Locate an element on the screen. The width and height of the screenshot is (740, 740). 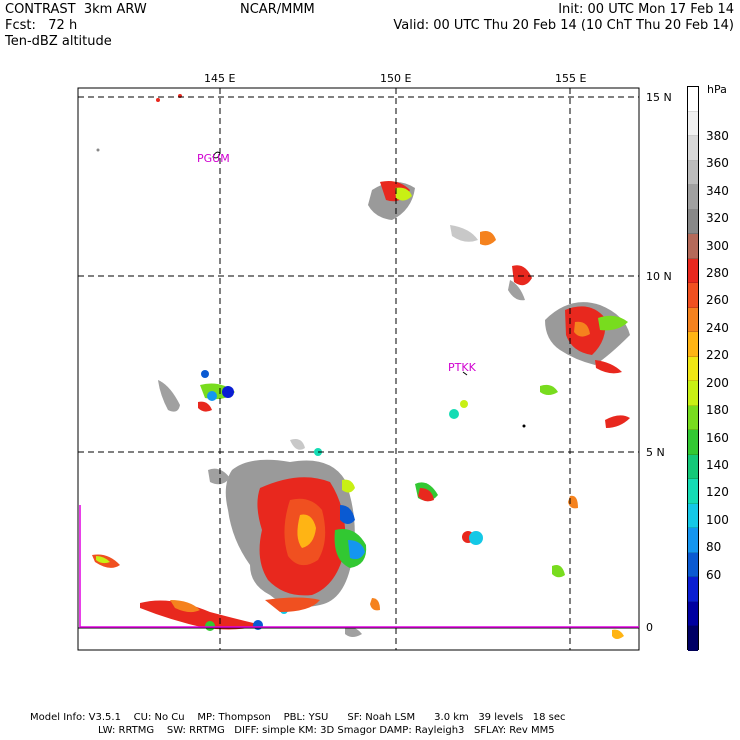
colorbar-tick-label: 160 is located at coordinates (717, 437).